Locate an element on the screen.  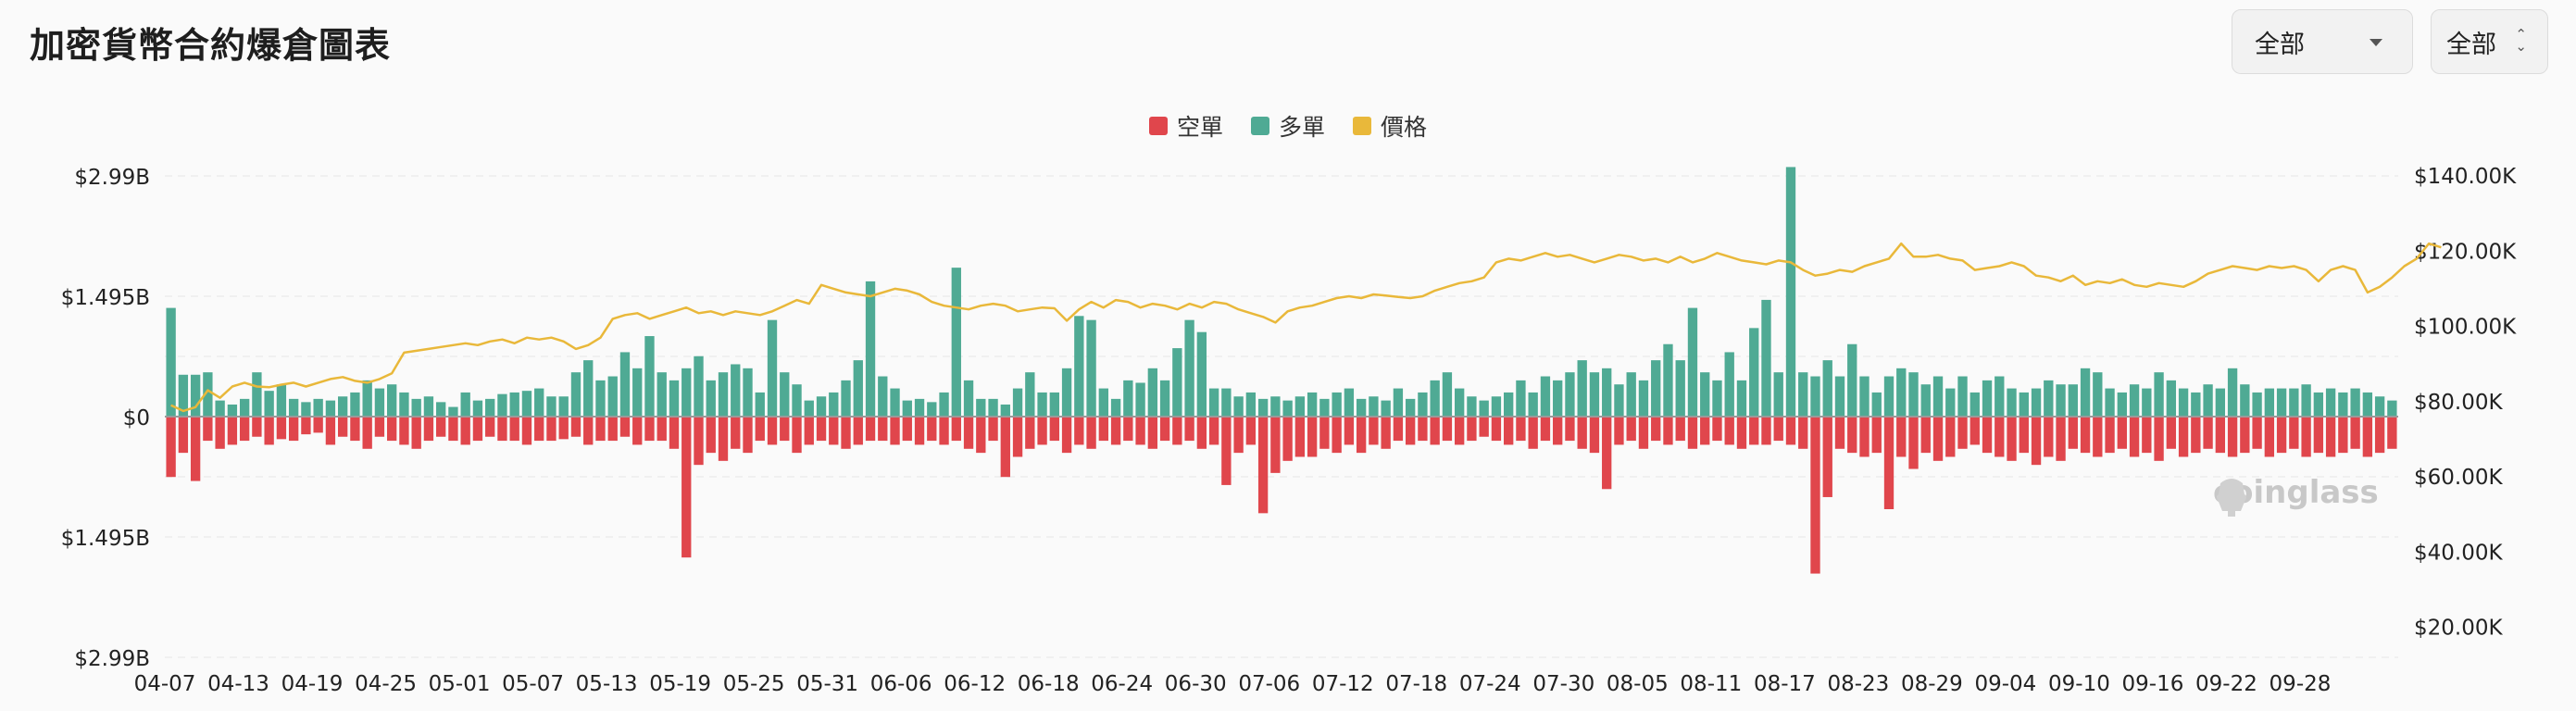
x-axis-tick: 04-19 is located at coordinates (312, 684).